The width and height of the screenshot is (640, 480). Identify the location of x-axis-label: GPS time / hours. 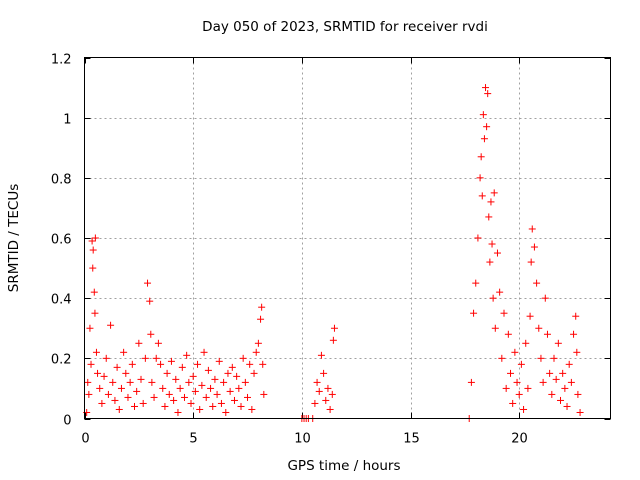
(343, 466).